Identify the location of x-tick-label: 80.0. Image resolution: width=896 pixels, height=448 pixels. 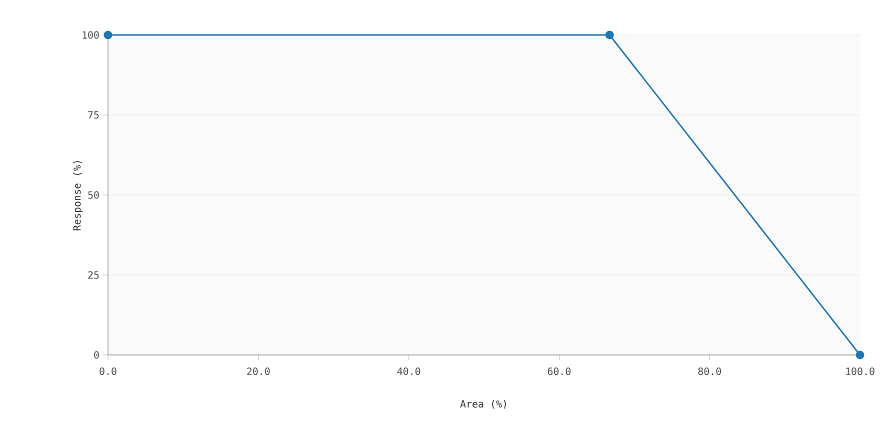
(709, 371).